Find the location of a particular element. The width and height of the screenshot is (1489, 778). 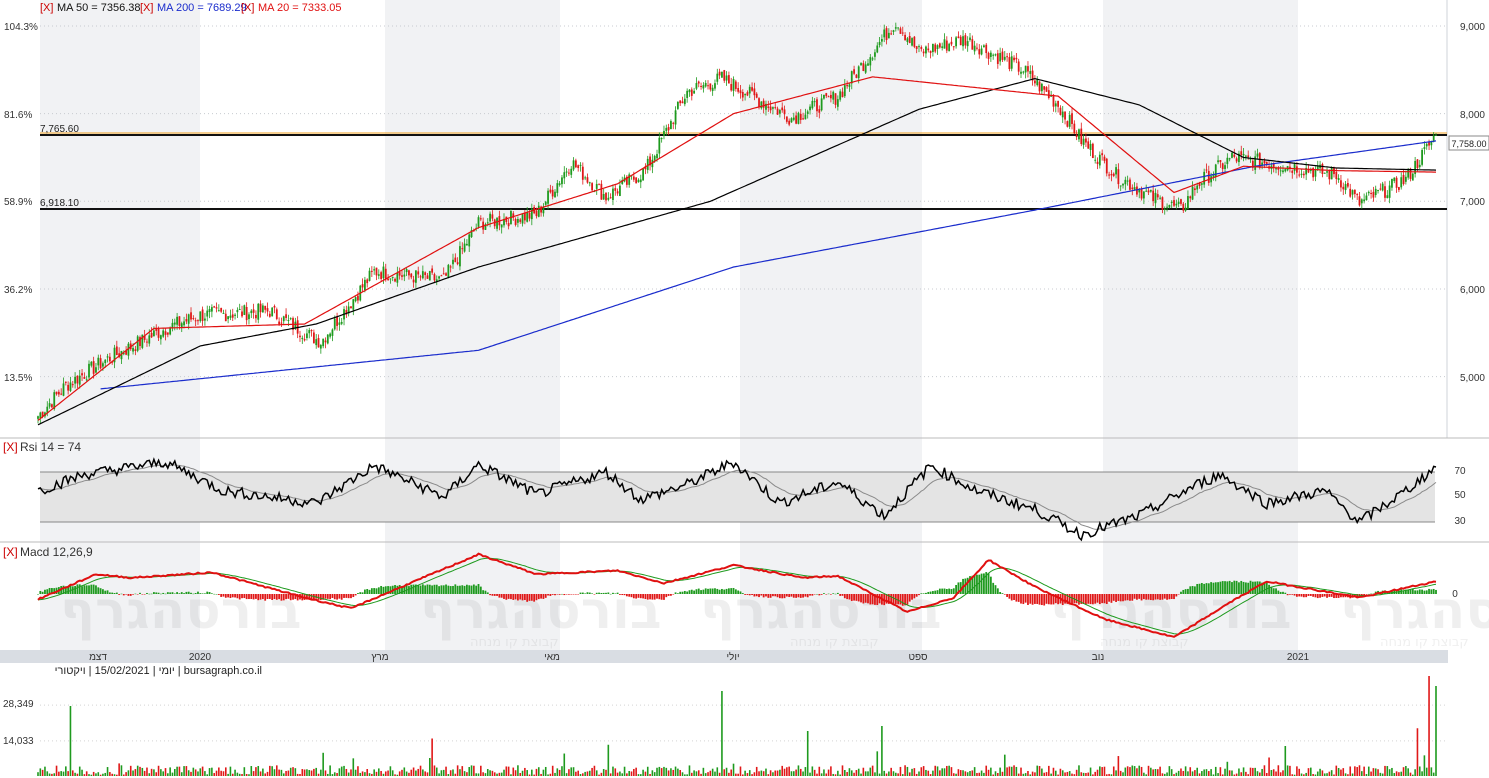

ma50-toggle: [X] is located at coordinates (46, 8).